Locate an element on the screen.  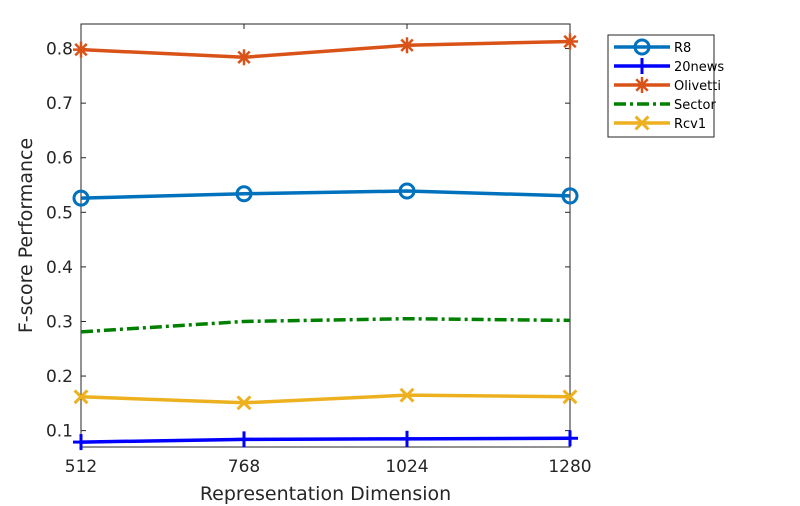
x-tick-label: 1280 is located at coordinates (569, 467).